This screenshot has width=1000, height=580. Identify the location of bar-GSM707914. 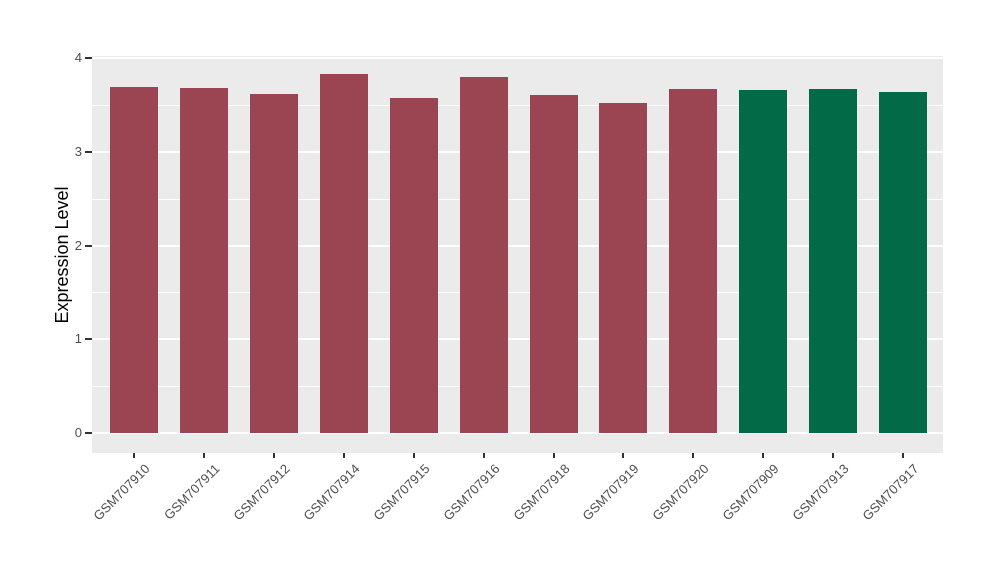
(343, 253).